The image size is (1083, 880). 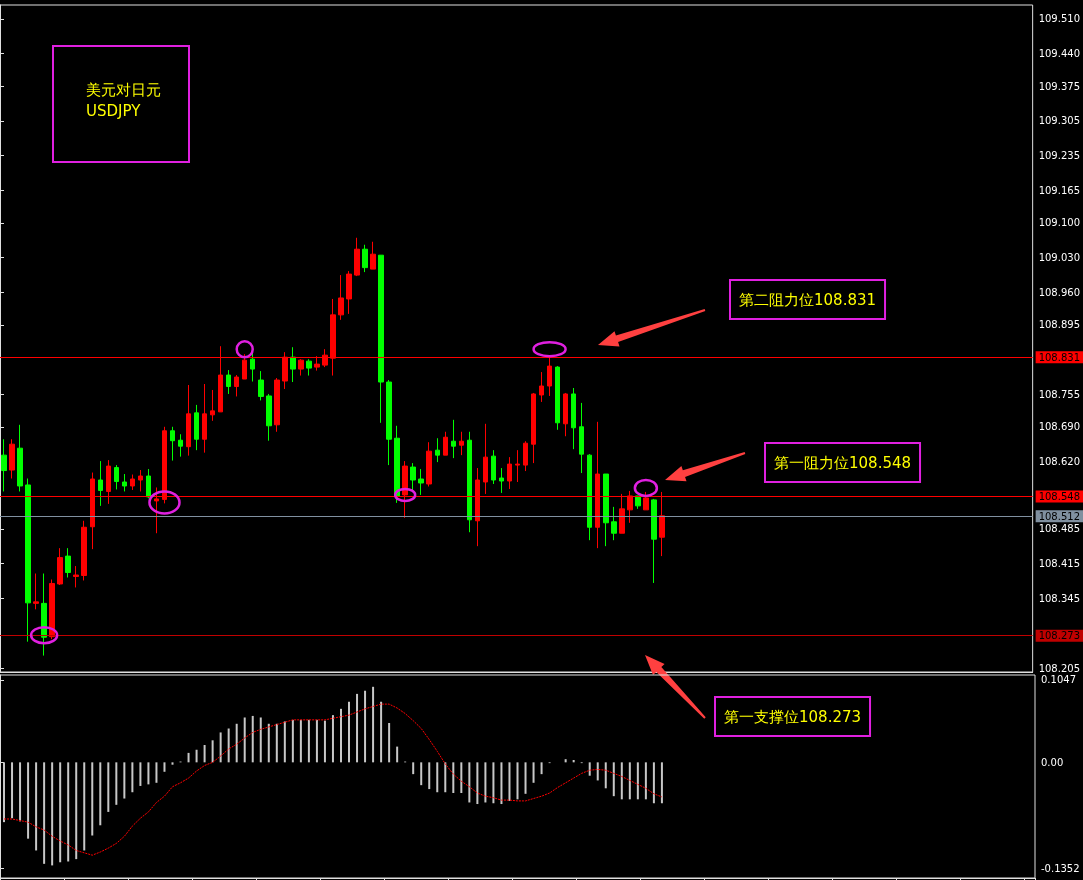 I want to click on y-tick-label: 108.895, so click(x=1059, y=325).